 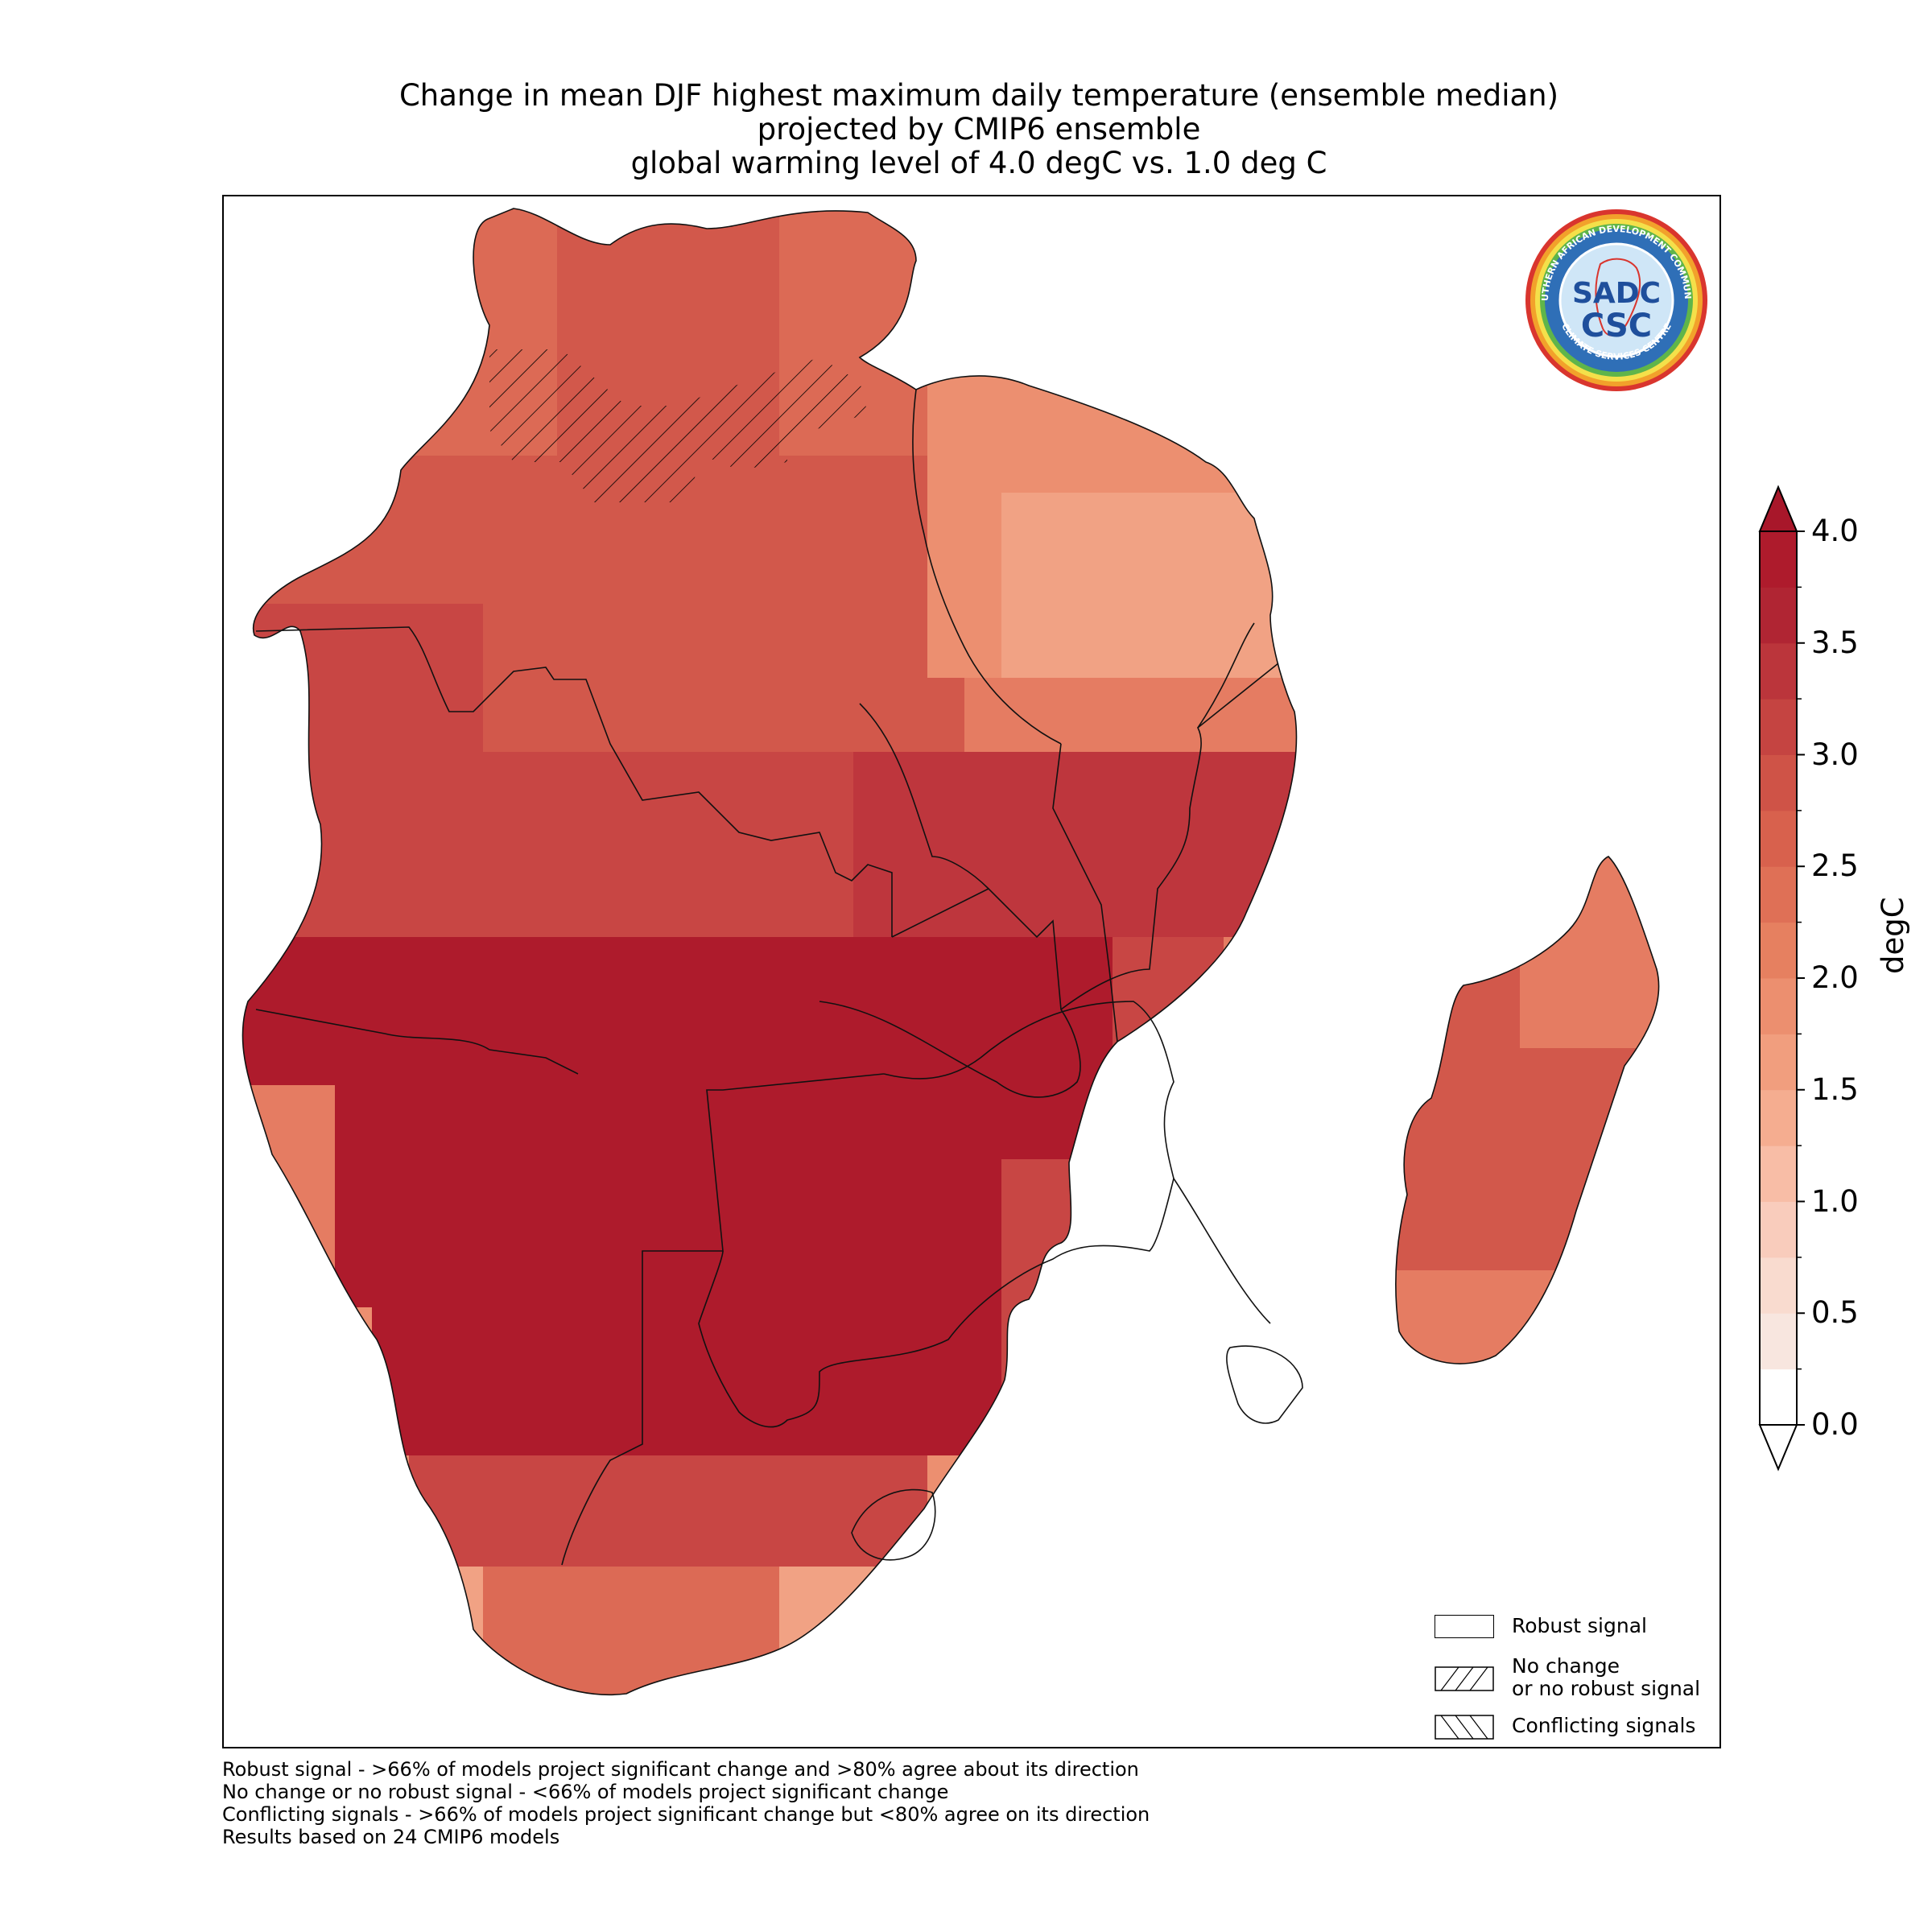 What do you see at coordinates (1566, 1666) in the screenshot?
I see `legend-label-no-change-1: No change` at bounding box center [1566, 1666].